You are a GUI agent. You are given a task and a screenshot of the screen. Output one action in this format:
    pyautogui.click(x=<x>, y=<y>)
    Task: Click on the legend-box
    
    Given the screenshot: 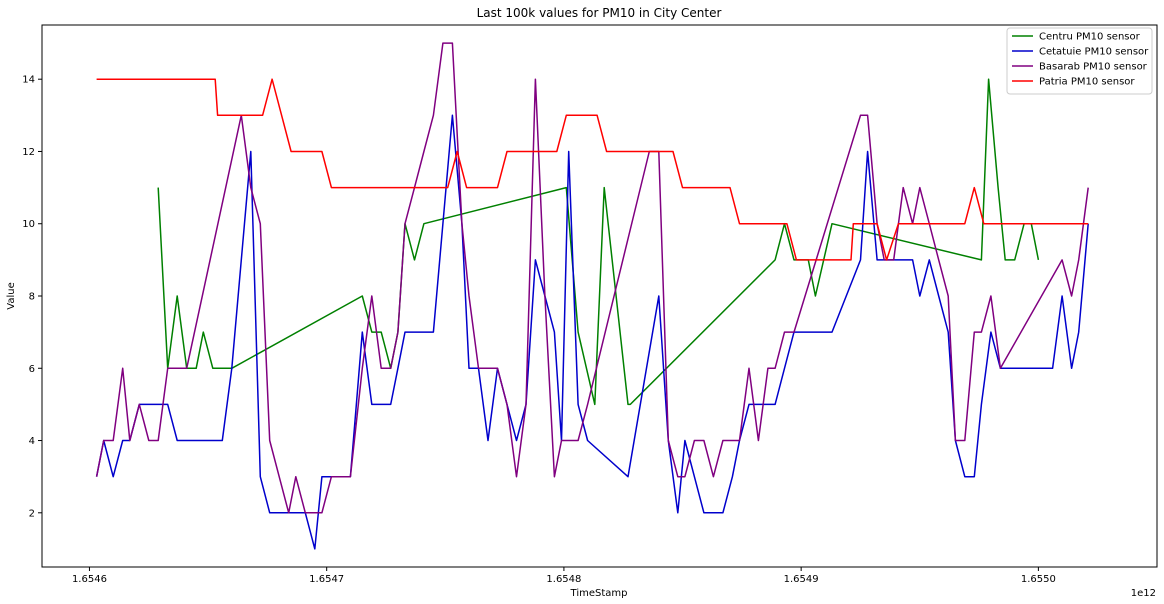 What is the action you would take?
    pyautogui.click(x=1079, y=61)
    